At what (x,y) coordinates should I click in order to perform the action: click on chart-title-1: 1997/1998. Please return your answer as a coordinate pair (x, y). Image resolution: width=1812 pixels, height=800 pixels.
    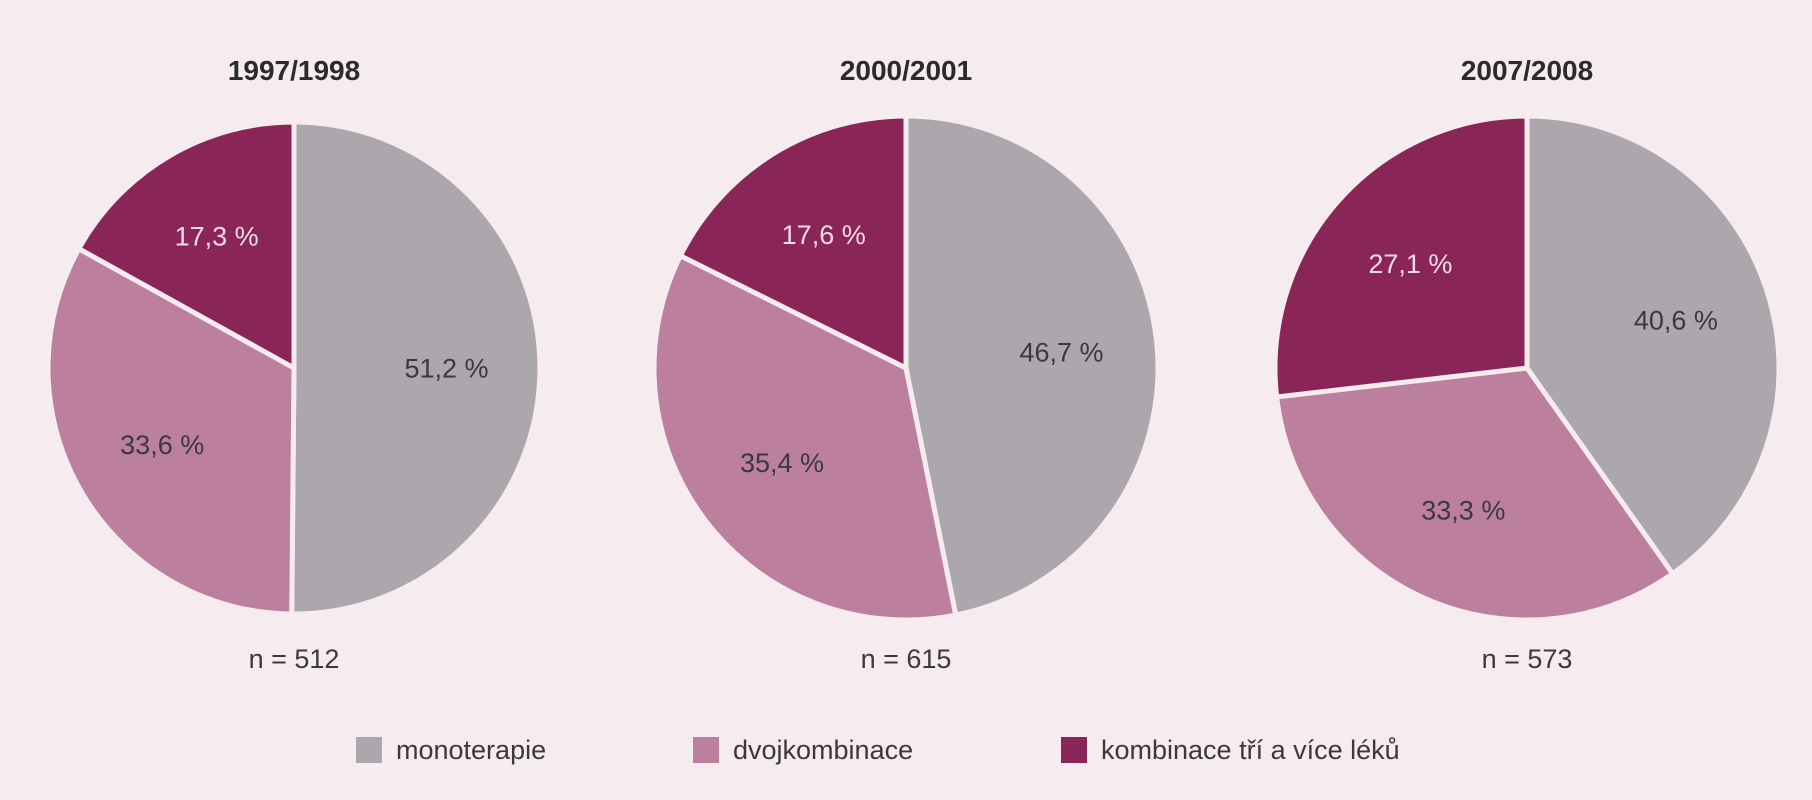
    Looking at the image, I should click on (294, 70).